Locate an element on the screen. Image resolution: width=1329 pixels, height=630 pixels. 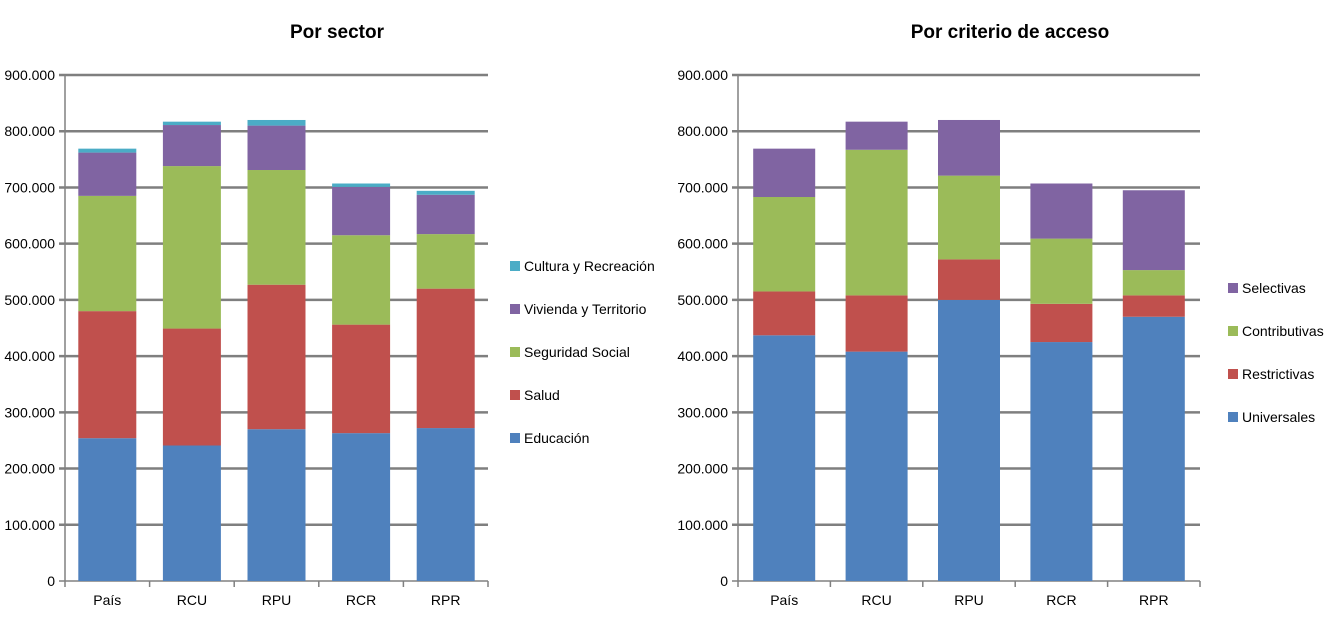
legend-label: Seguridad Social is located at coordinates (577, 352).